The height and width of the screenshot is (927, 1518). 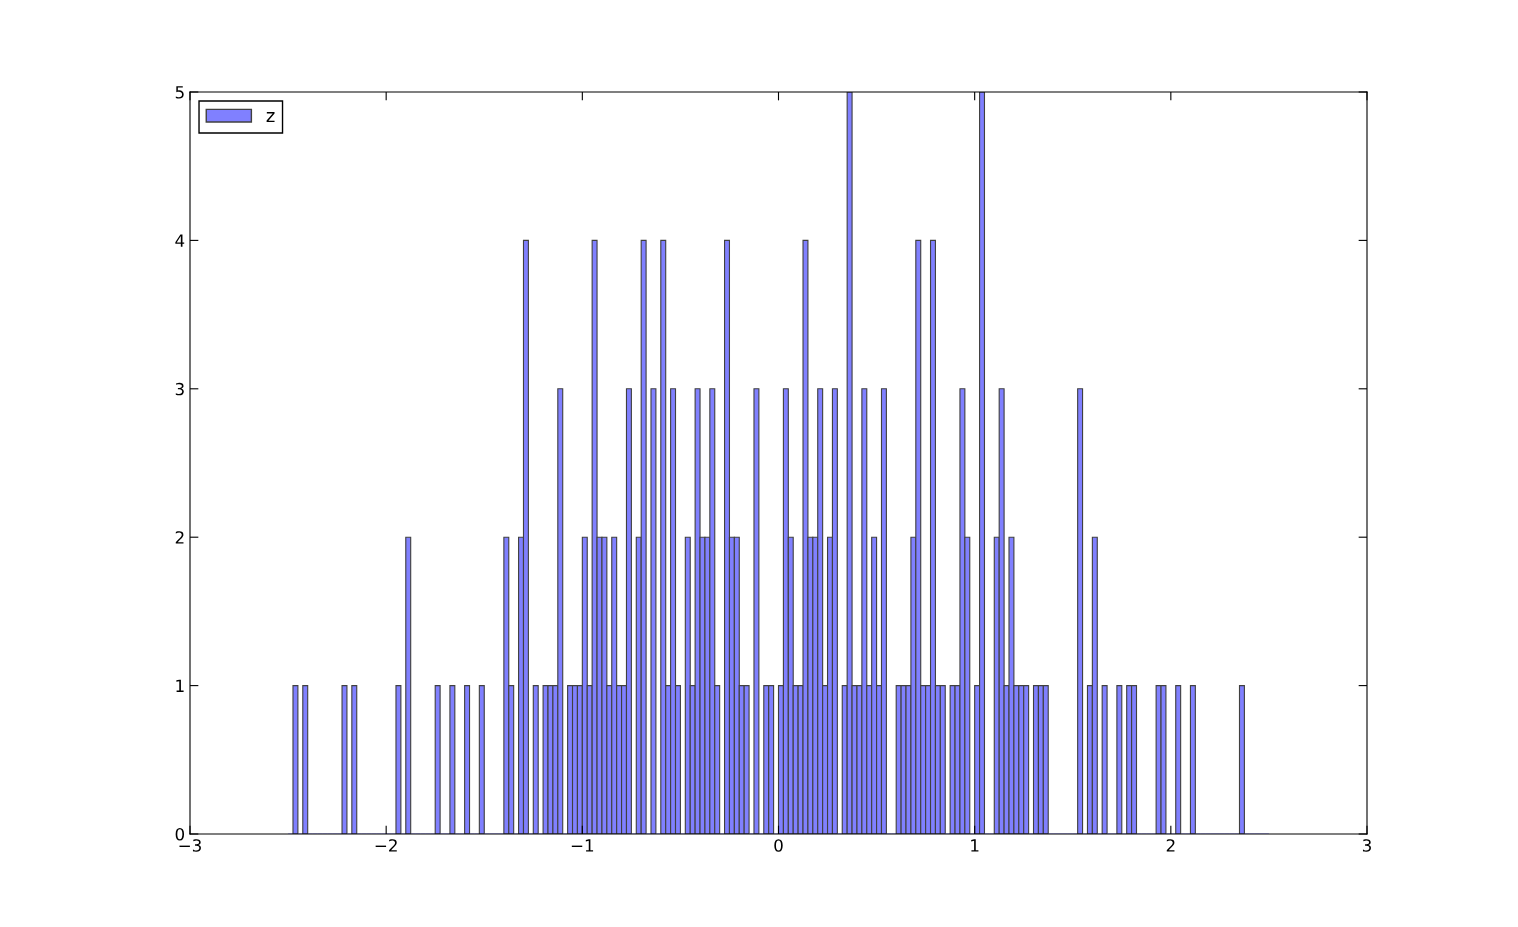 I want to click on y-tick-label: 0, so click(x=180, y=834).